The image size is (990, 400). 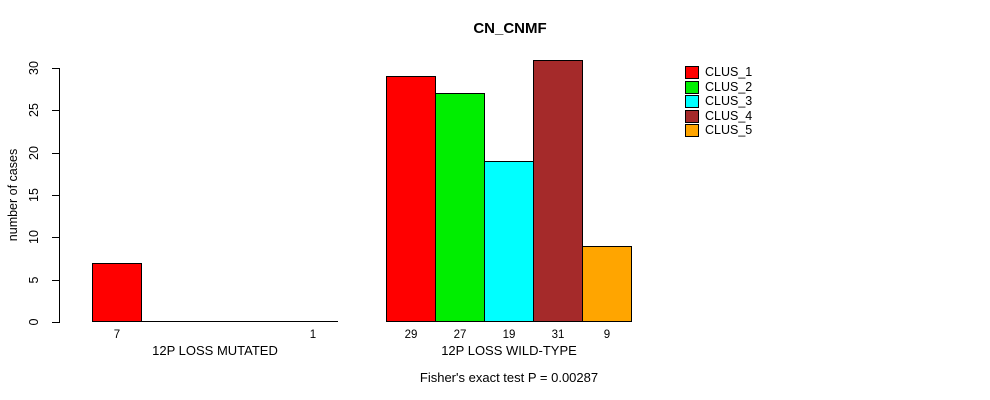 I want to click on y-axis-tick-label: 10, so click(x=34, y=237).